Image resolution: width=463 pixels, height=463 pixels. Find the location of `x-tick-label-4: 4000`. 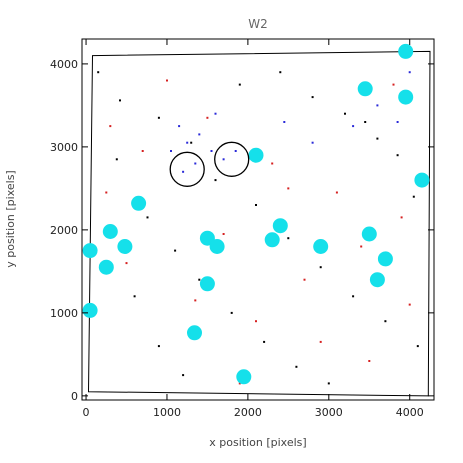

x-tick-label-4: 4000 is located at coordinates (410, 412).